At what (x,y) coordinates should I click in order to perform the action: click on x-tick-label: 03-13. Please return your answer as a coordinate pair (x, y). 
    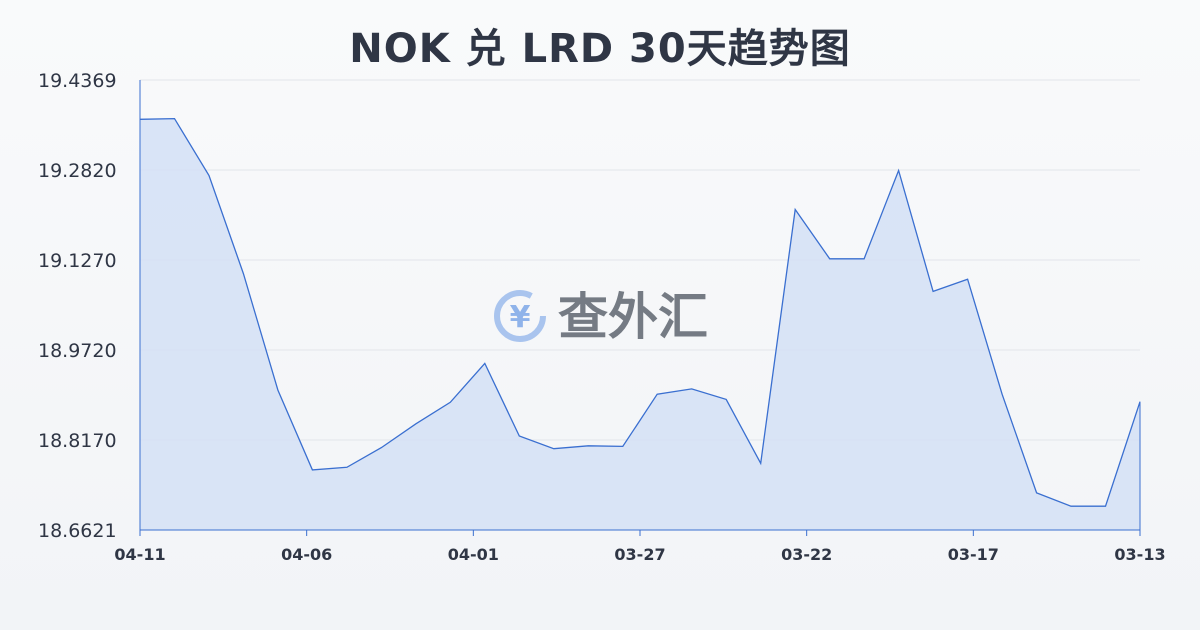
    Looking at the image, I should click on (1139, 554).